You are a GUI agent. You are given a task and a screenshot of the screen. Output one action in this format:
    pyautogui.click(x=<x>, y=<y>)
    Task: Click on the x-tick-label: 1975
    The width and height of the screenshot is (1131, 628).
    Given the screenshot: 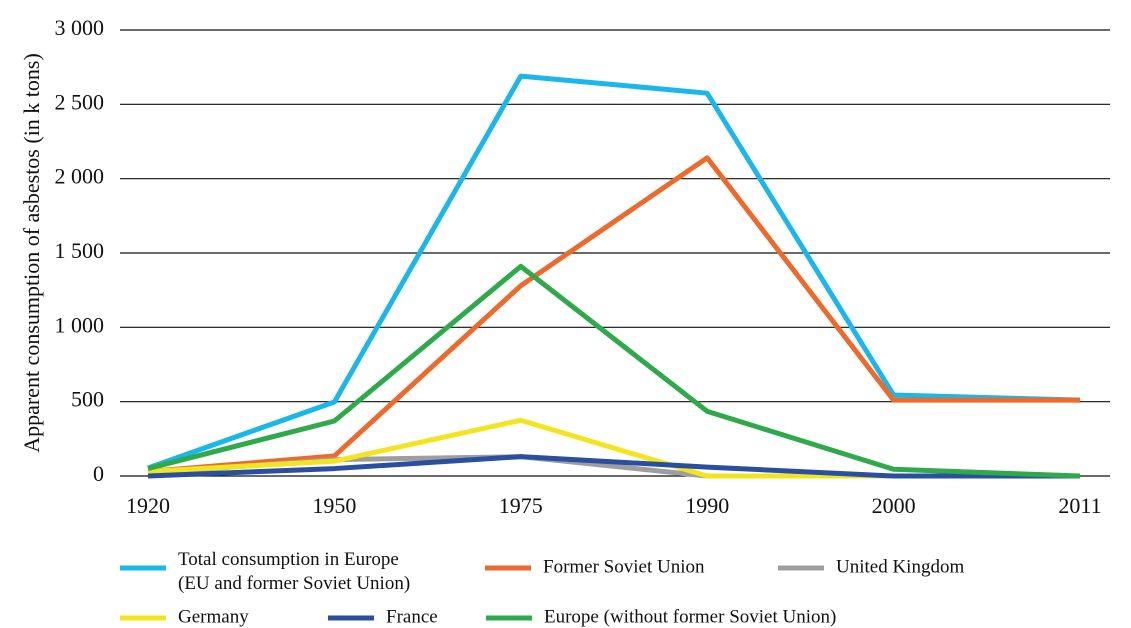 What is the action you would take?
    pyautogui.click(x=521, y=505)
    